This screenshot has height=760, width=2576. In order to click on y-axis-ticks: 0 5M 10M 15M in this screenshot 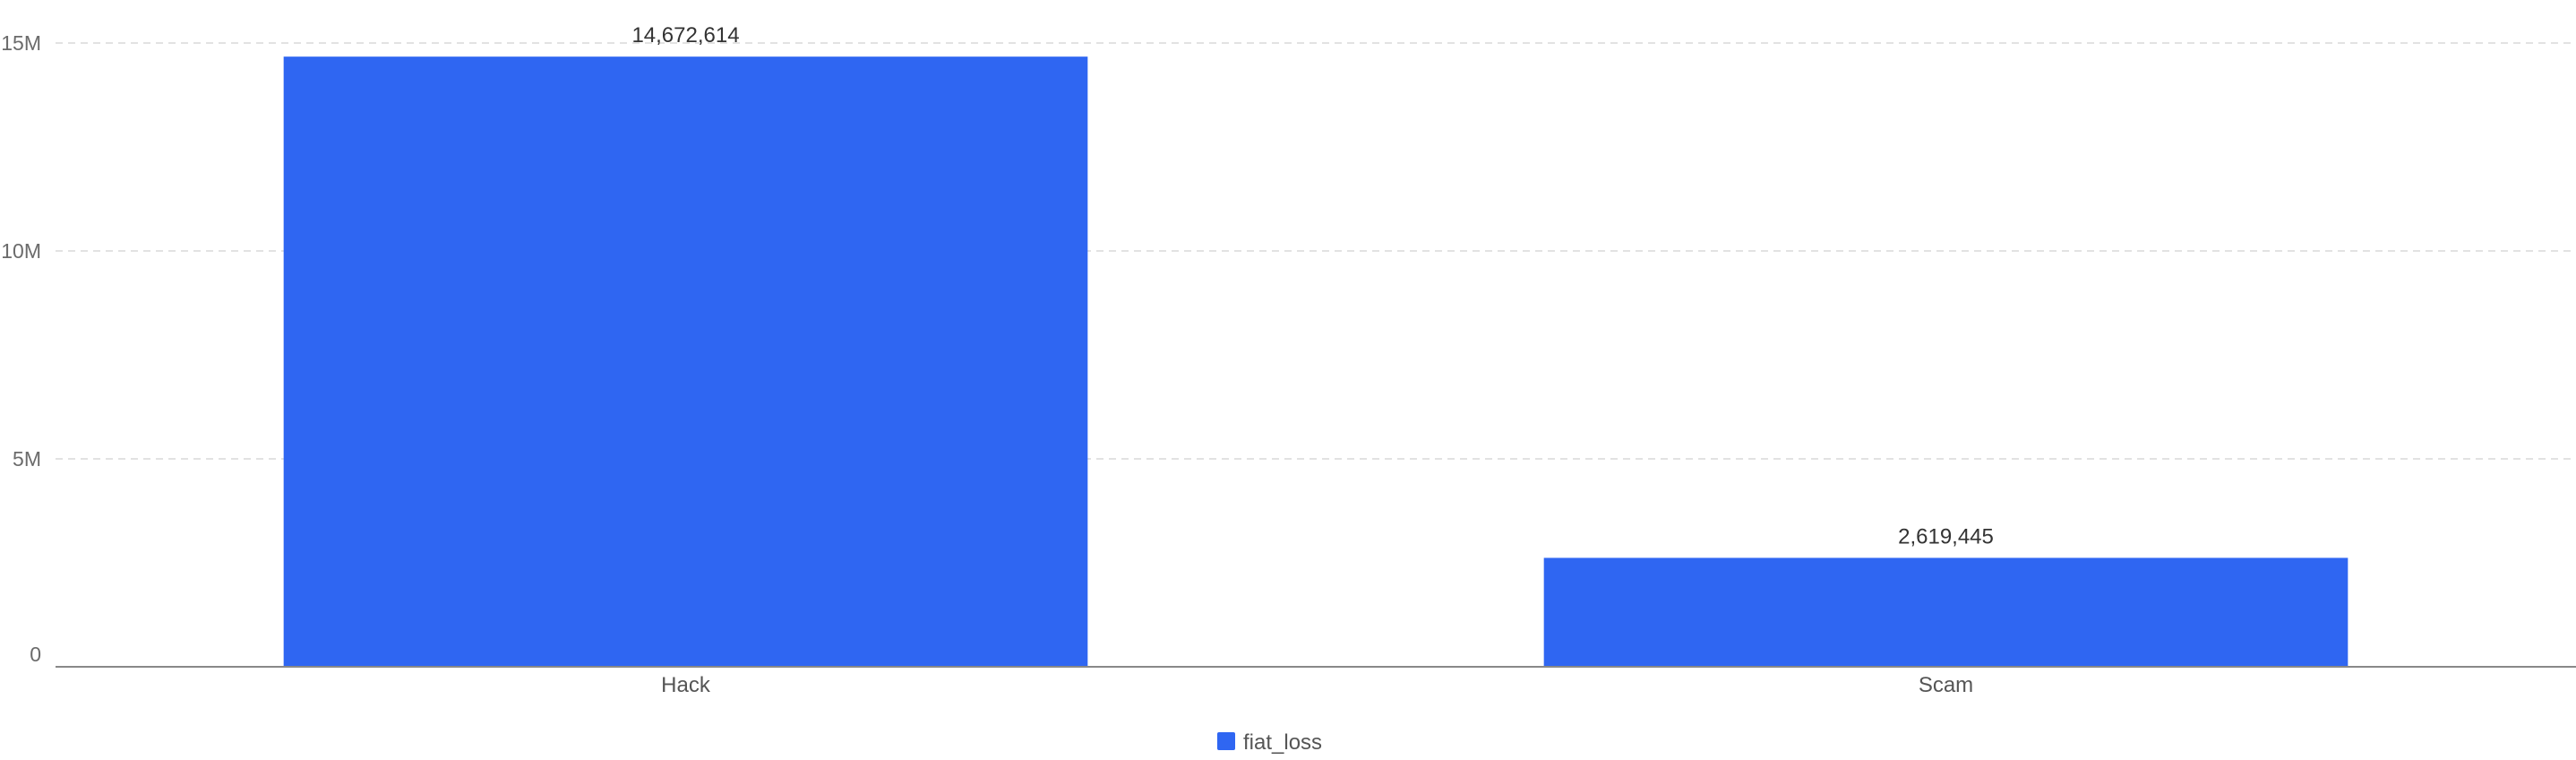, I will do `click(21, 348)`.